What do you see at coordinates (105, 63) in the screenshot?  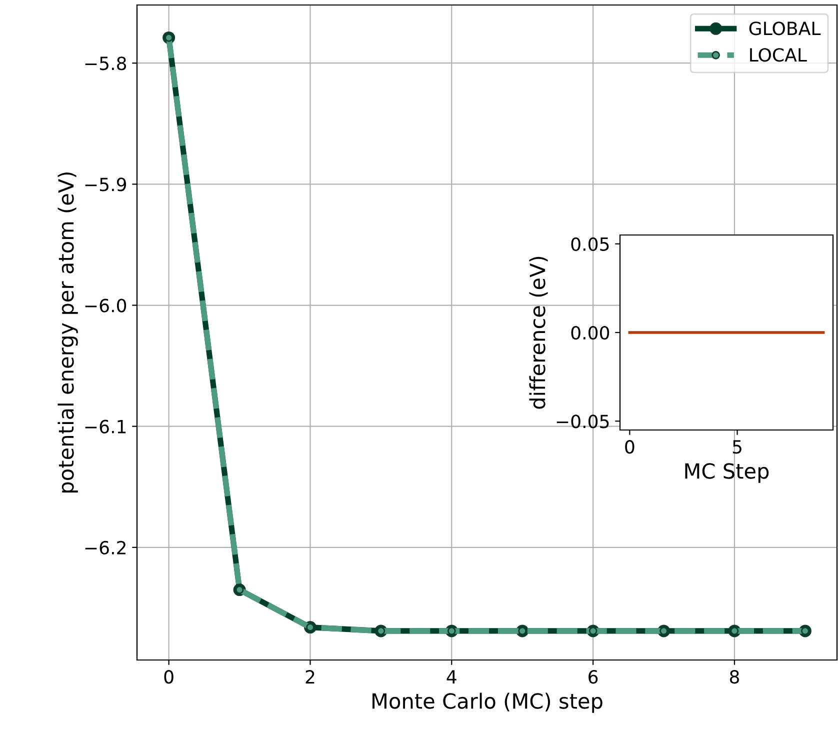 I see `y-tick-label: −5.8` at bounding box center [105, 63].